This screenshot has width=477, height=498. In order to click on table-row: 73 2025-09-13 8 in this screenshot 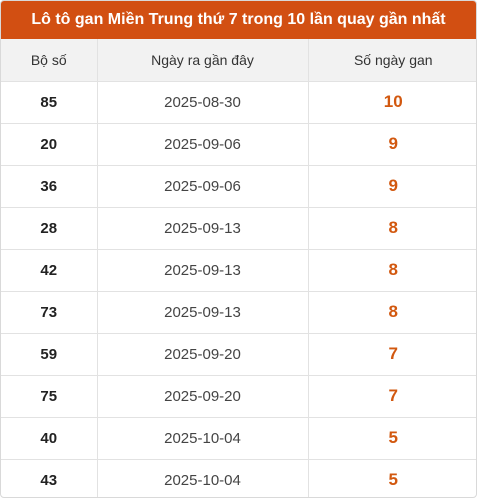, I will do `click(238, 312)`.